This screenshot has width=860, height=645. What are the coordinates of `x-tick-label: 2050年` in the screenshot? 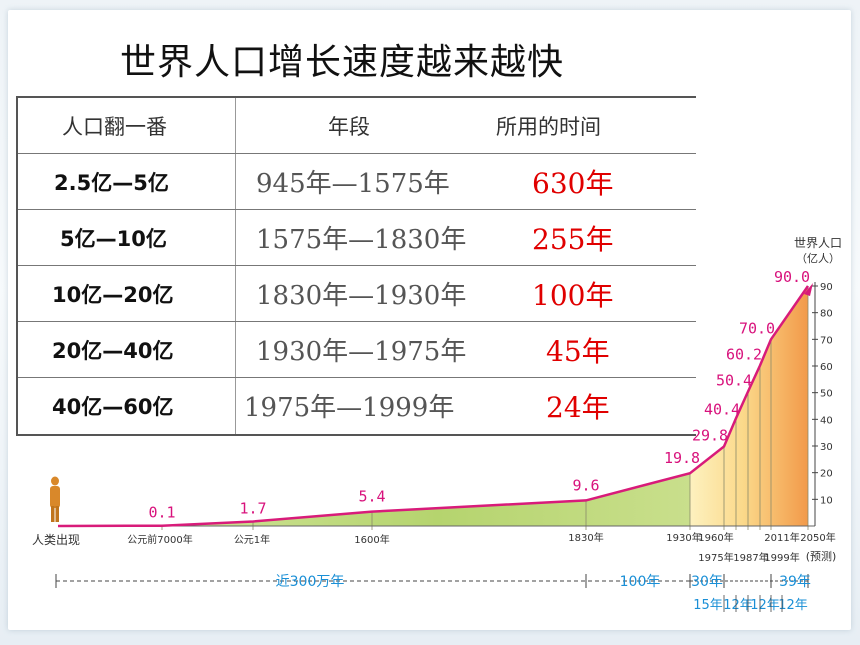 It's located at (817, 537).